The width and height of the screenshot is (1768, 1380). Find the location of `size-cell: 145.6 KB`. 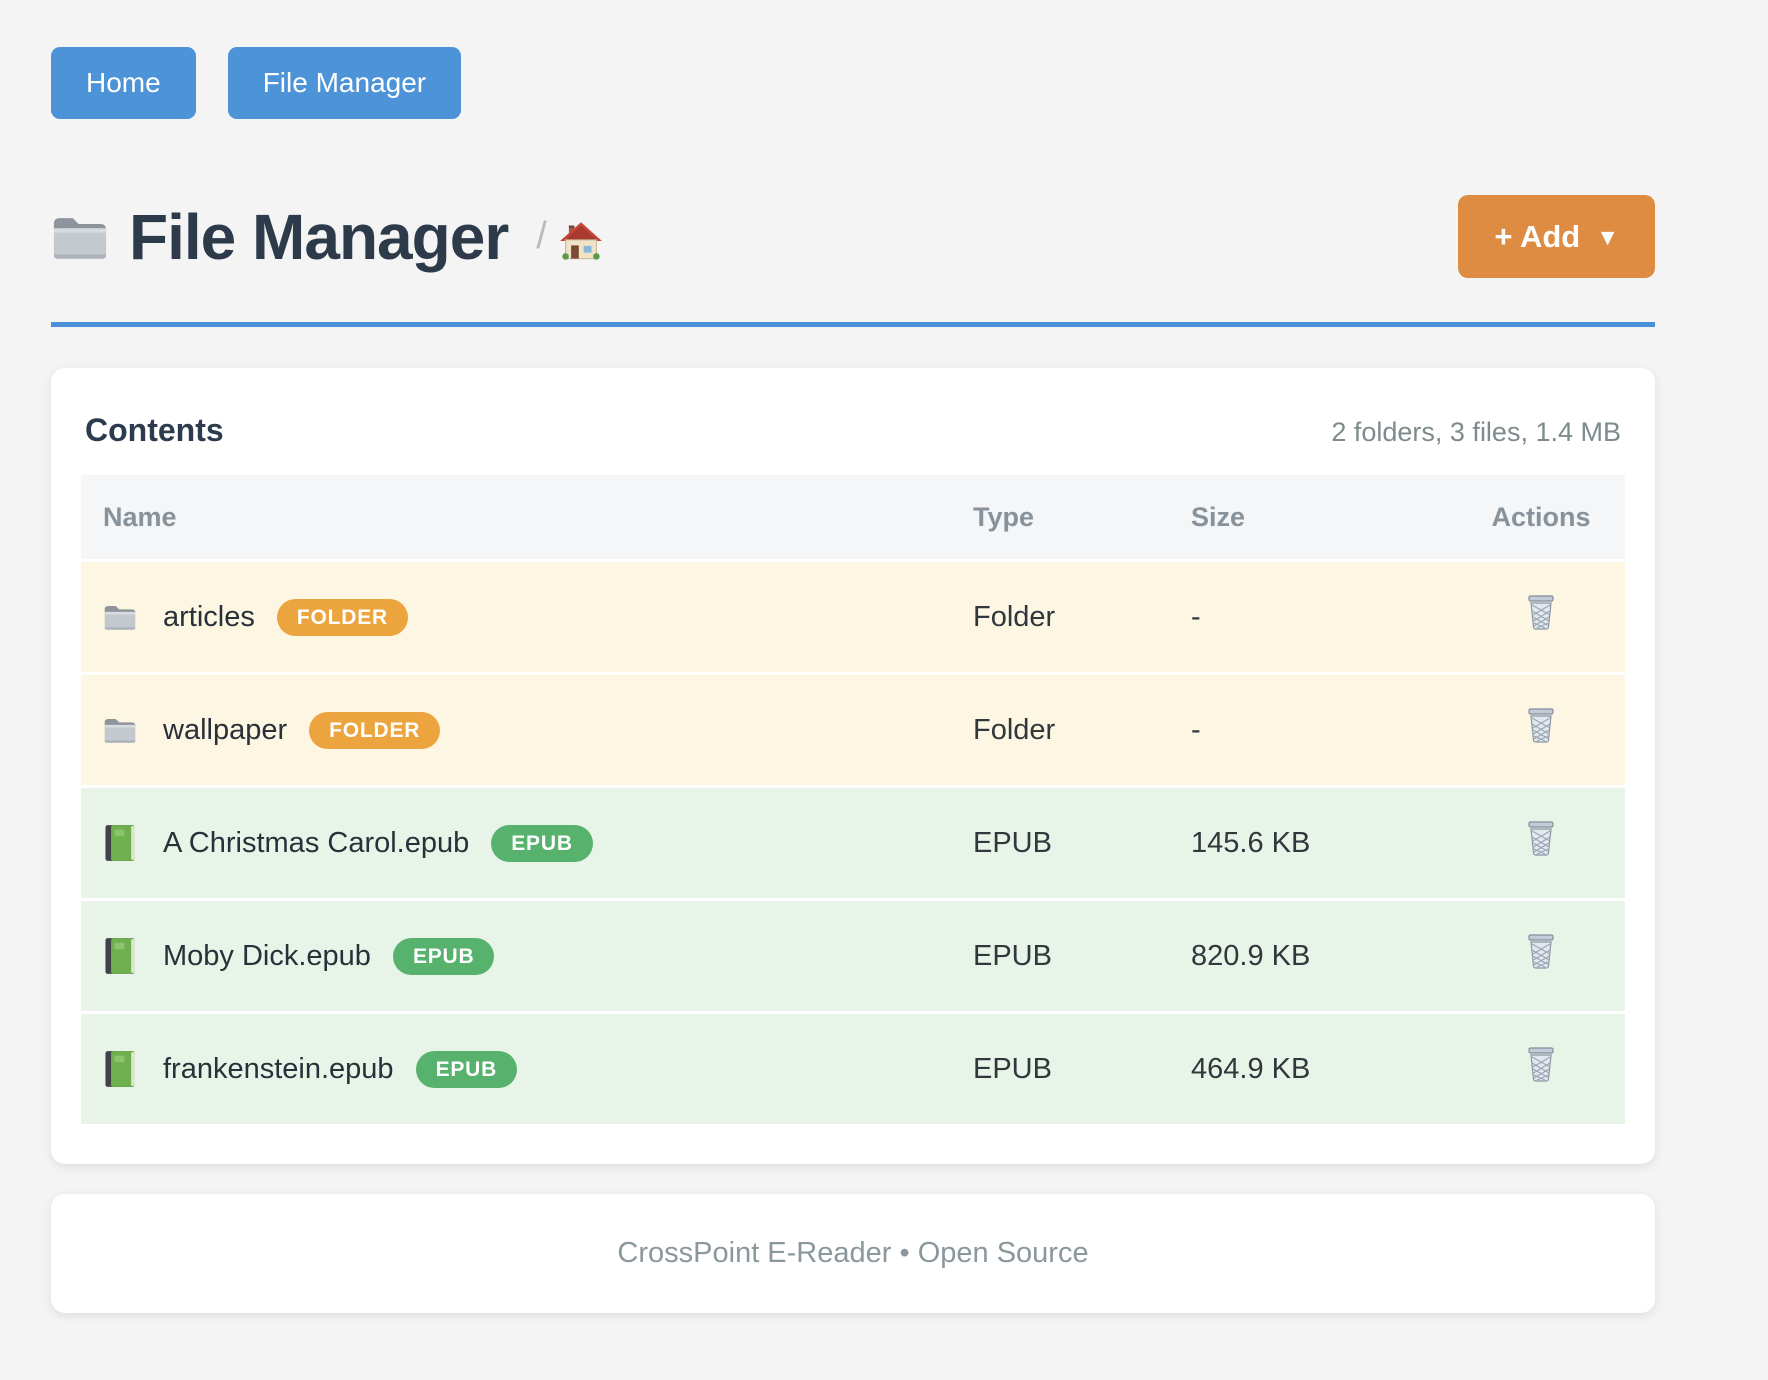

size-cell: 145.6 KB is located at coordinates (1251, 842).